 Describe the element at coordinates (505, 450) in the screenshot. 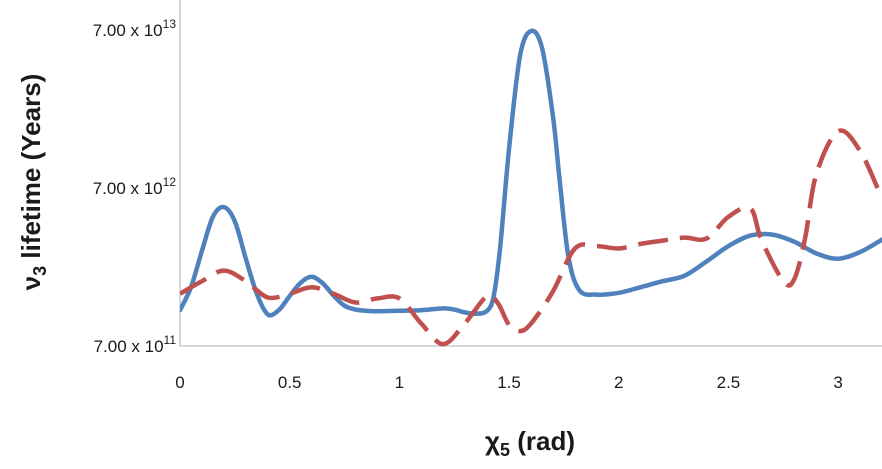

I see `x-axis-title-subscript: 5` at that location.